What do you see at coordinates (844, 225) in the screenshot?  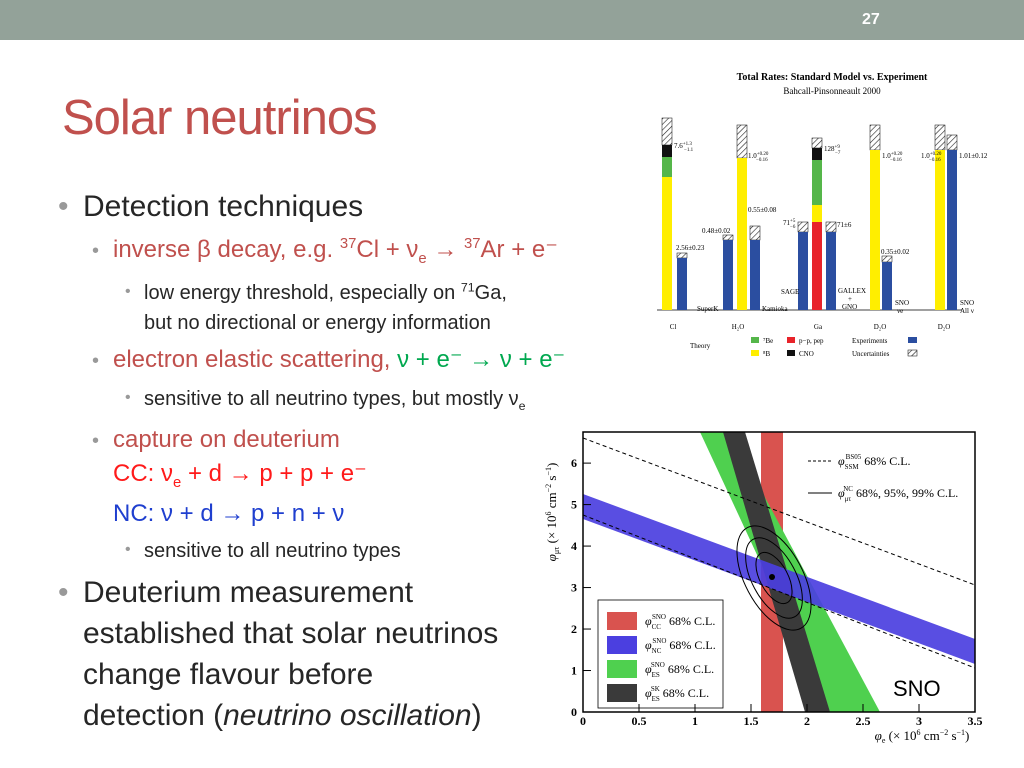 I see `value-label: 71±6` at bounding box center [844, 225].